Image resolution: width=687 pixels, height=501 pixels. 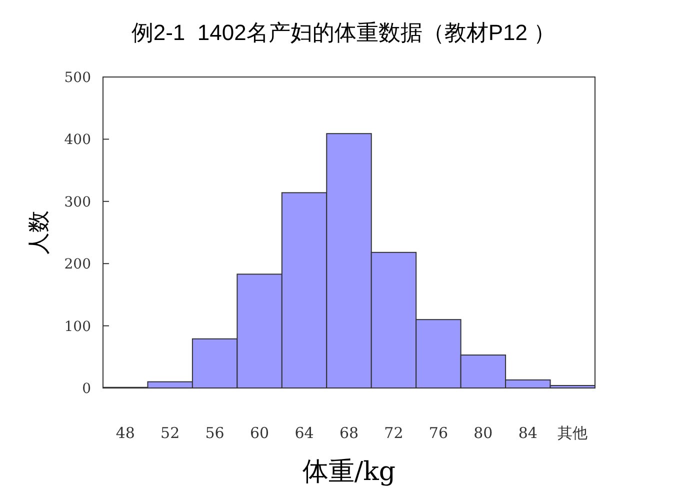 I want to click on y-tick-label: 0, so click(x=86, y=389).